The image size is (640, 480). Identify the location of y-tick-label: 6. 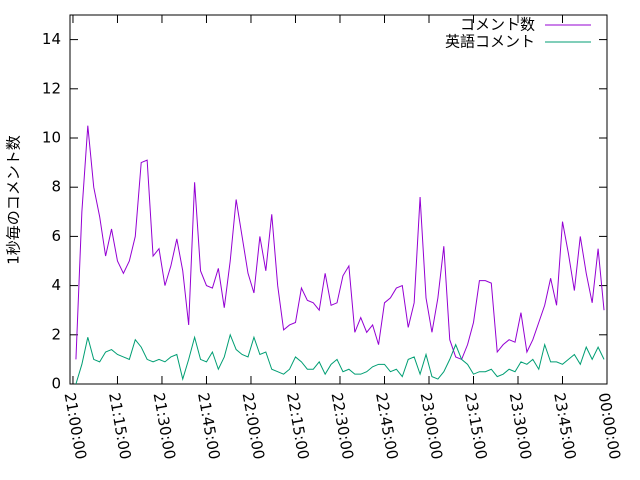
(56, 236).